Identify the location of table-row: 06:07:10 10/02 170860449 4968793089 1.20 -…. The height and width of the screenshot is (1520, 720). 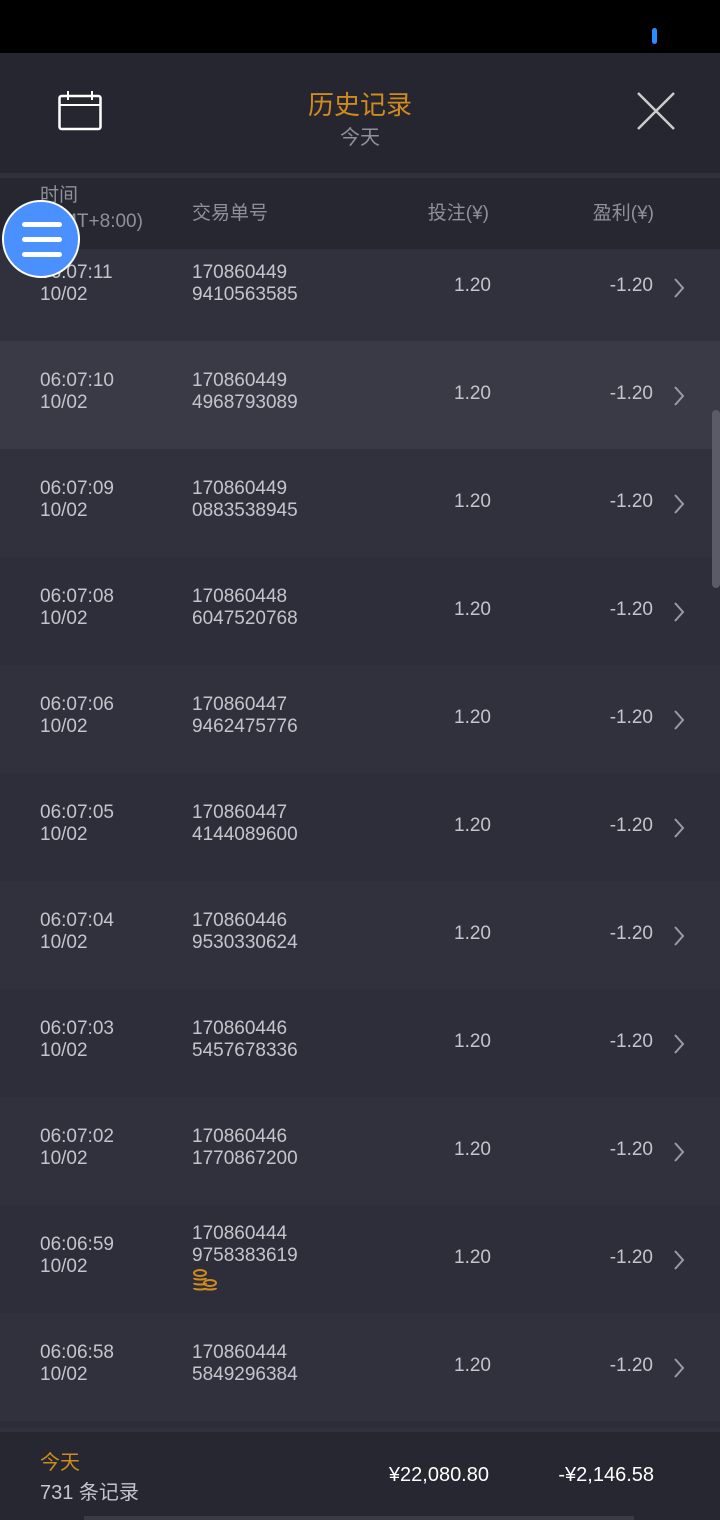
(360, 395).